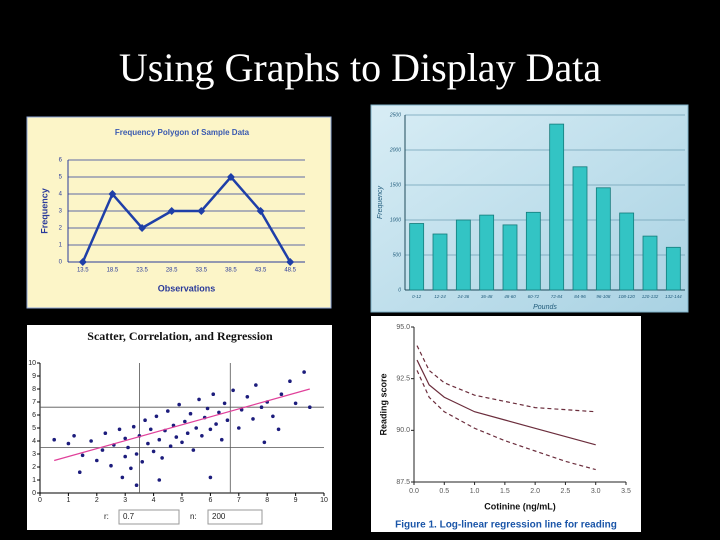  Describe the element at coordinates (487, 296) in the screenshot. I see `x-tick-label: 36-48` at that location.